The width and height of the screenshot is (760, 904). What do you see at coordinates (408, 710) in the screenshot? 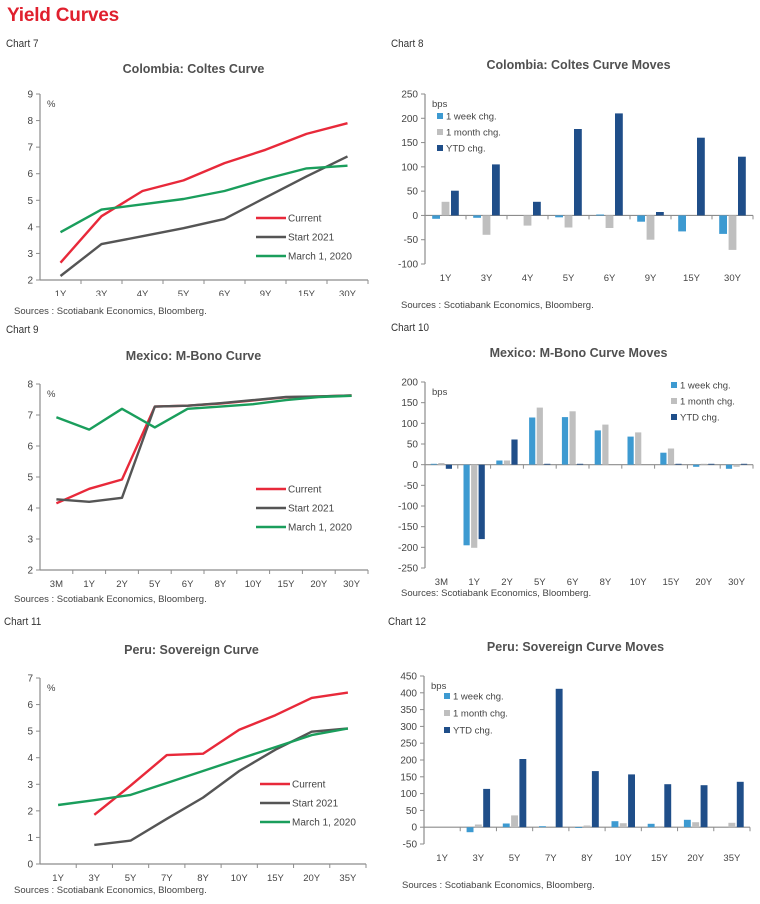
I see `y-tick-label: 350` at bounding box center [408, 710].